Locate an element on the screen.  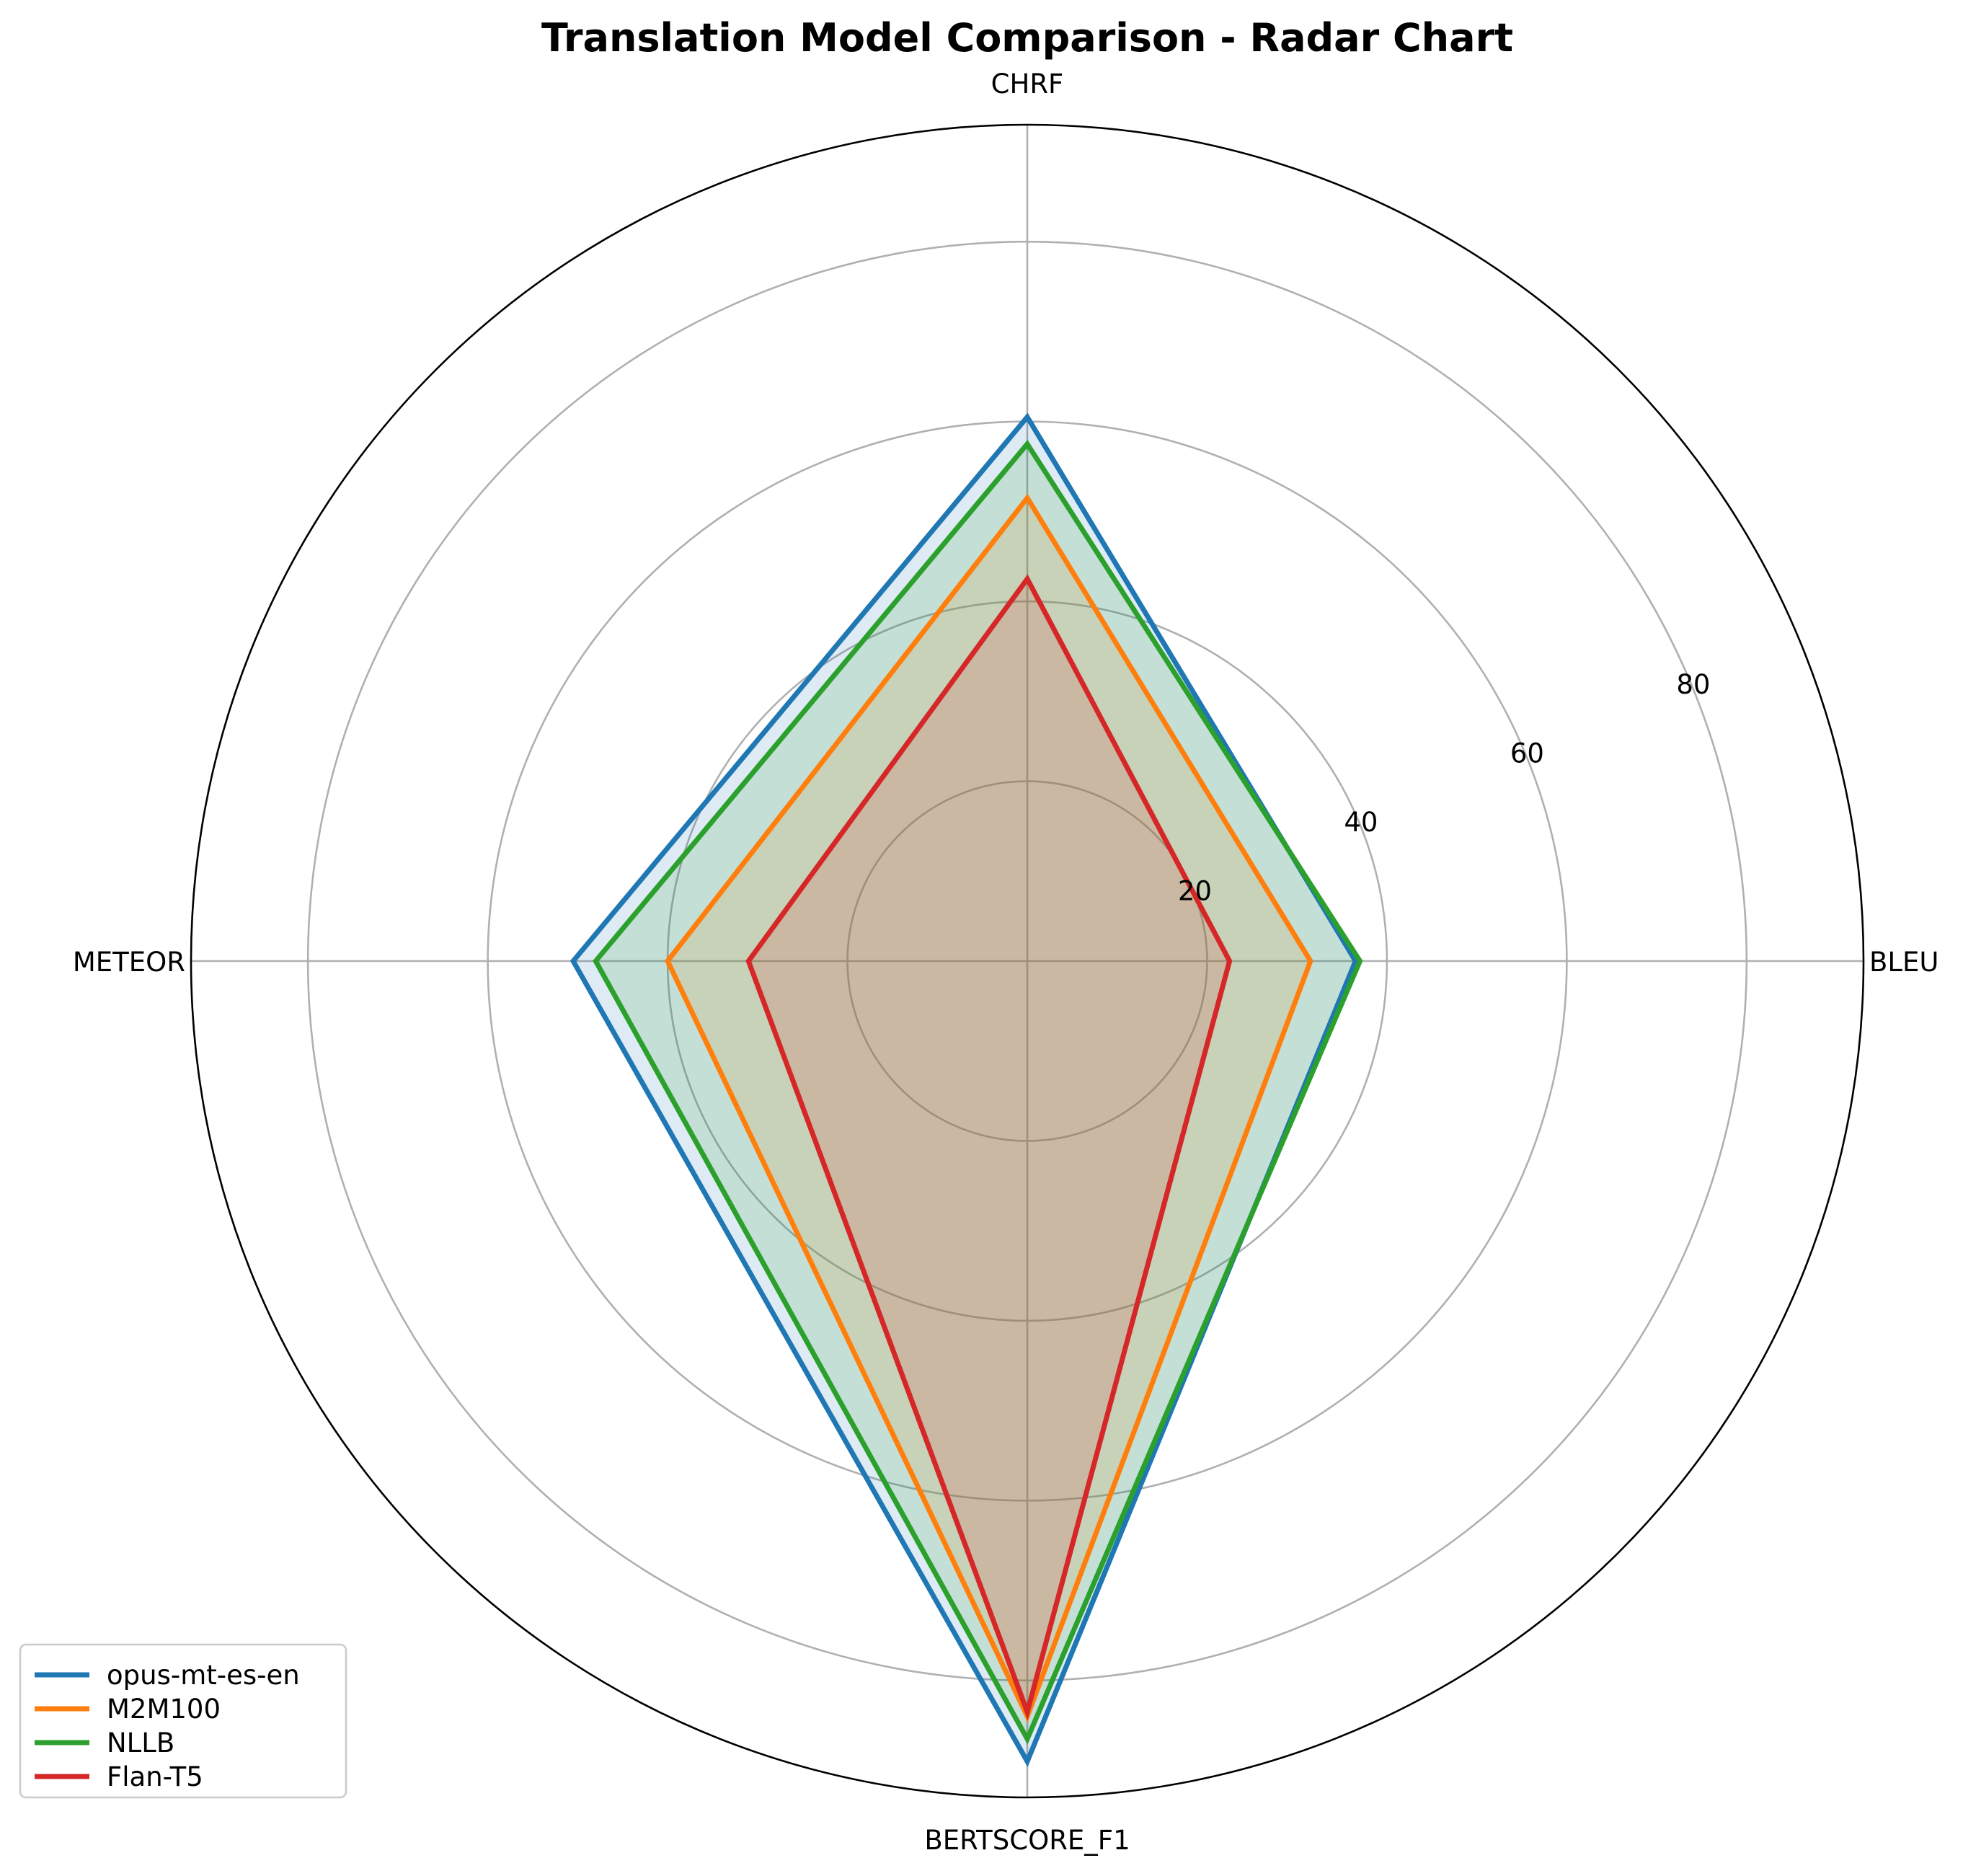
axis-label-bertscore-f1: BERTSCORE_F1 is located at coordinates (1027, 1840).